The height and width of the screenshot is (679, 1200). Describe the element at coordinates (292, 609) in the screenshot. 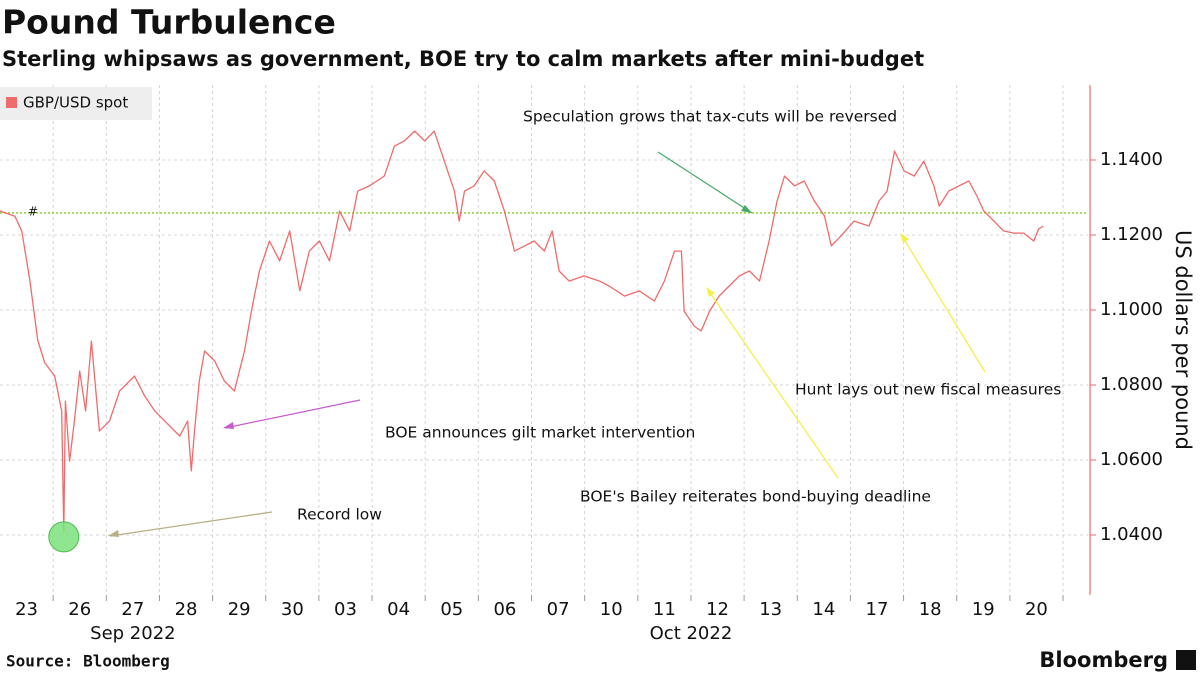

I see `x-tick-label: 30` at that location.